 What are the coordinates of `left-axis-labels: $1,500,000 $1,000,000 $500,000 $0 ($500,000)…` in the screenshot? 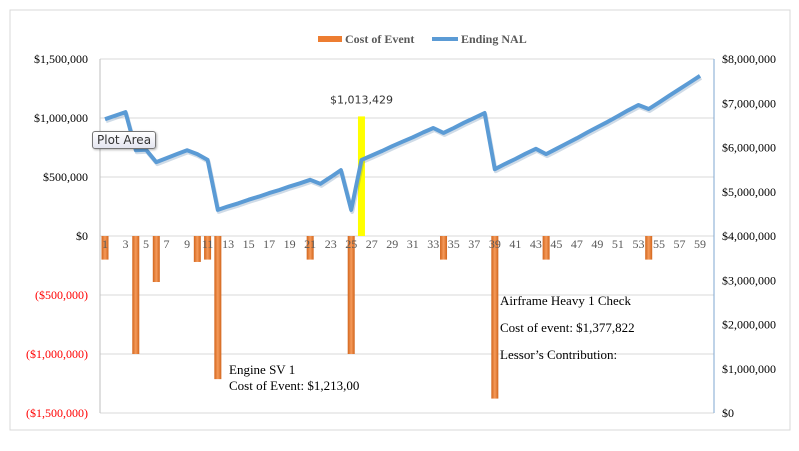 It's located at (57, 236).